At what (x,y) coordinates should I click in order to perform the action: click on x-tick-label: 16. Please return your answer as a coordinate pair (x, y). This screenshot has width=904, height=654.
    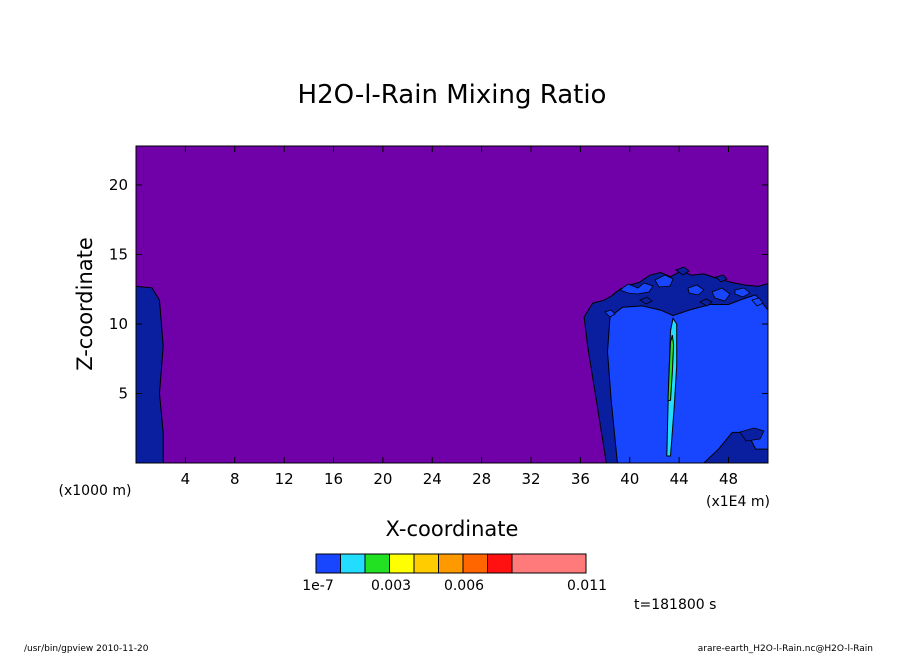
    Looking at the image, I should click on (333, 479).